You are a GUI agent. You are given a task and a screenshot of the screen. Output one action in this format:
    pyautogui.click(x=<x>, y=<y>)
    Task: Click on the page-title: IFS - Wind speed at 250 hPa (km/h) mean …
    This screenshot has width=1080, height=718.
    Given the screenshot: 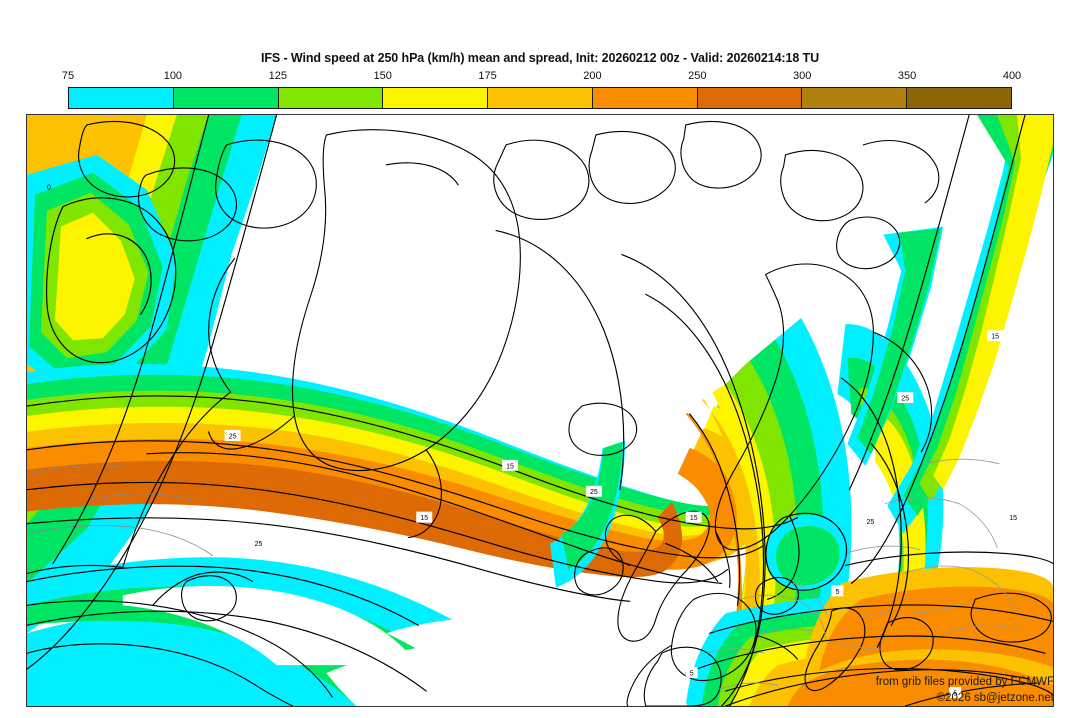 What is the action you would take?
    pyautogui.click(x=540, y=58)
    